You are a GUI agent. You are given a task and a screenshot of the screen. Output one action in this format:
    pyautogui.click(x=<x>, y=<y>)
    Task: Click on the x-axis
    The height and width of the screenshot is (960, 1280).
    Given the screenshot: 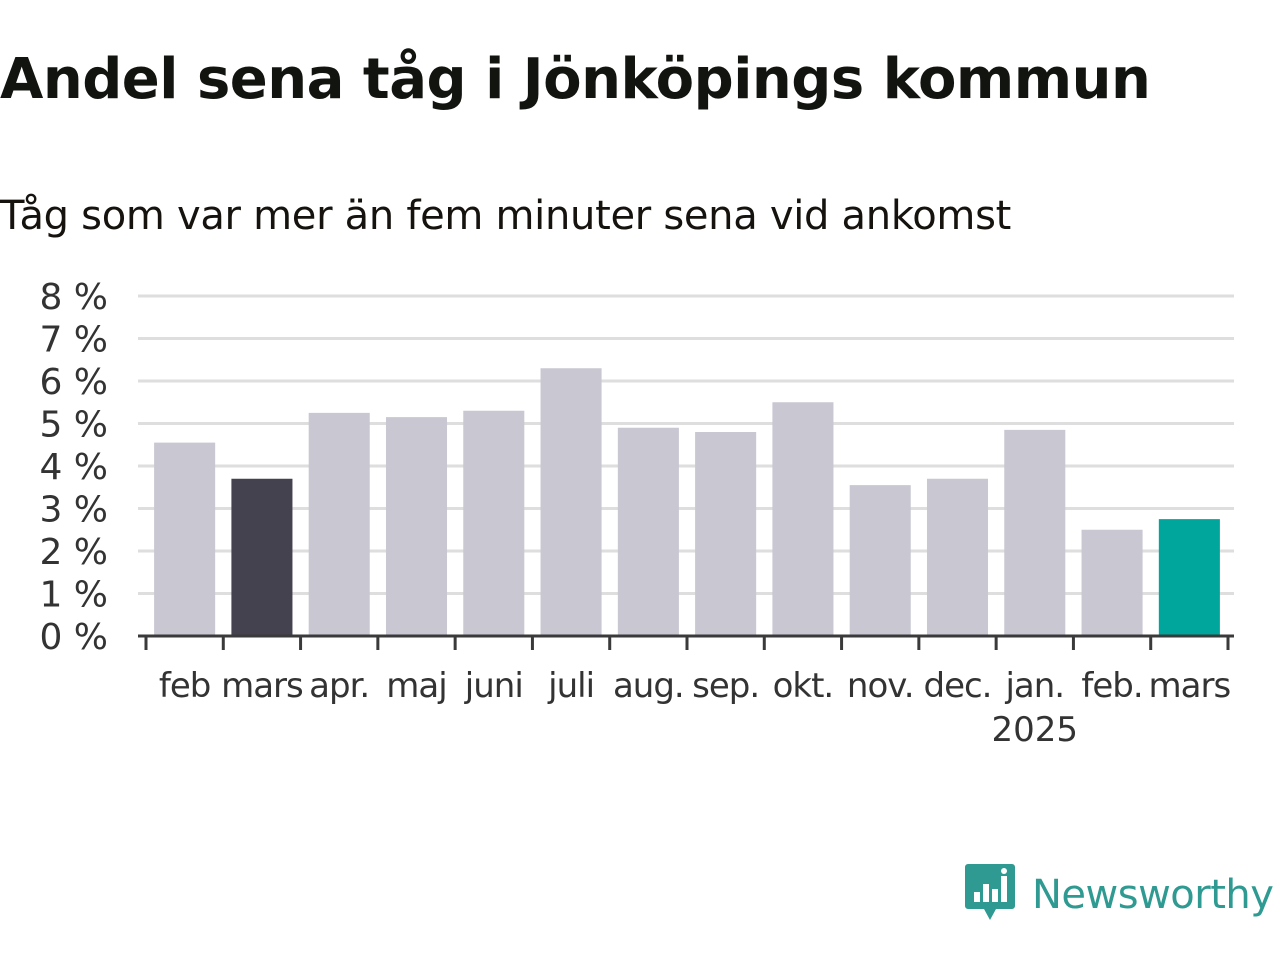 What is the action you would take?
    pyautogui.click(x=686, y=642)
    